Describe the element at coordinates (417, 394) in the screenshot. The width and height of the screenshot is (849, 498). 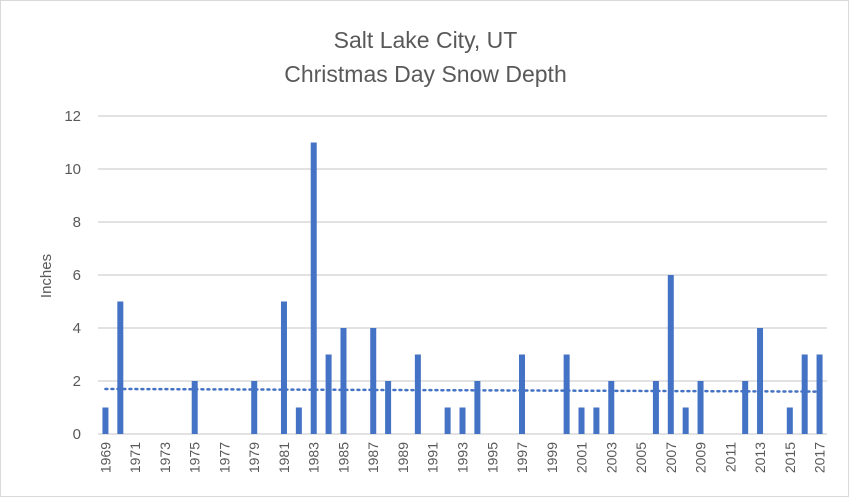
I see `bar-1990` at that location.